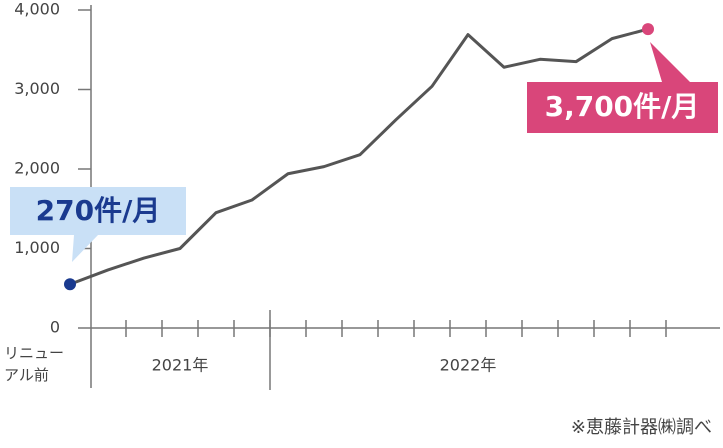 Image resolution: width=723 pixels, height=448 pixels. Describe the element at coordinates (55, 327) in the screenshot. I see `y-tick-label: 0` at that location.